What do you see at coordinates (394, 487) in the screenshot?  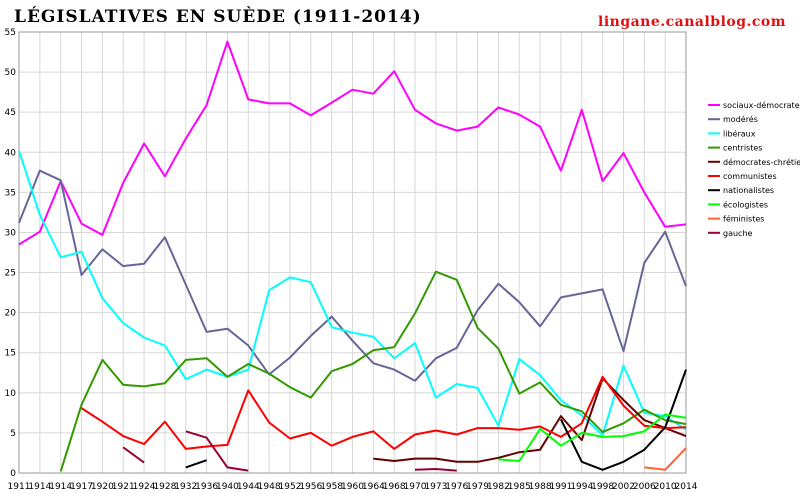 I see `x-tick-label: 1968` at bounding box center [394, 487].